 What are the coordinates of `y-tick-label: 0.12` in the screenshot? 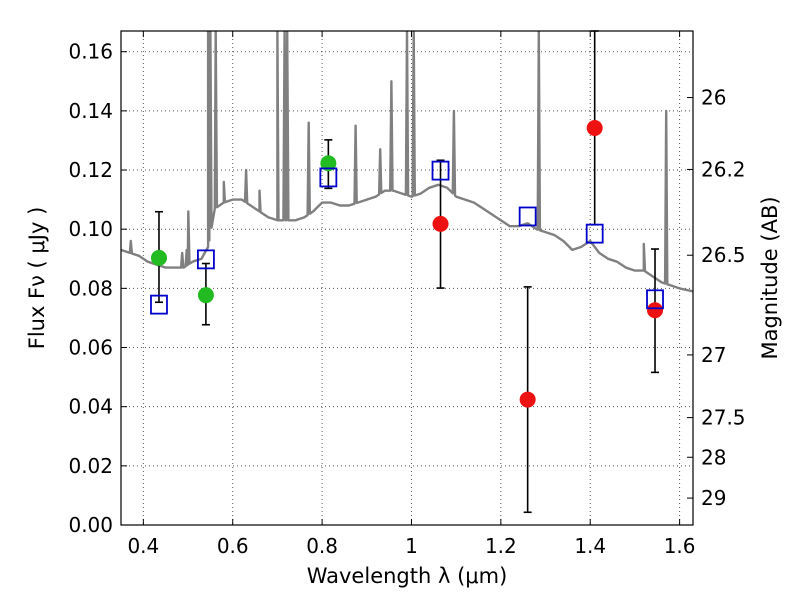 It's located at (90, 170).